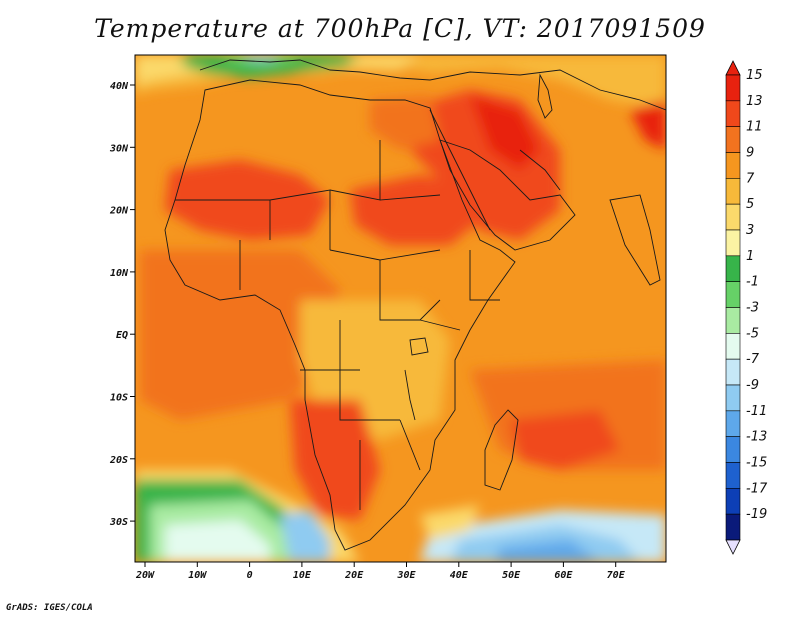 This screenshot has width=800, height=618. Describe the element at coordinates (118, 460) in the screenshot. I see `lat-tick-label: 20S` at that location.